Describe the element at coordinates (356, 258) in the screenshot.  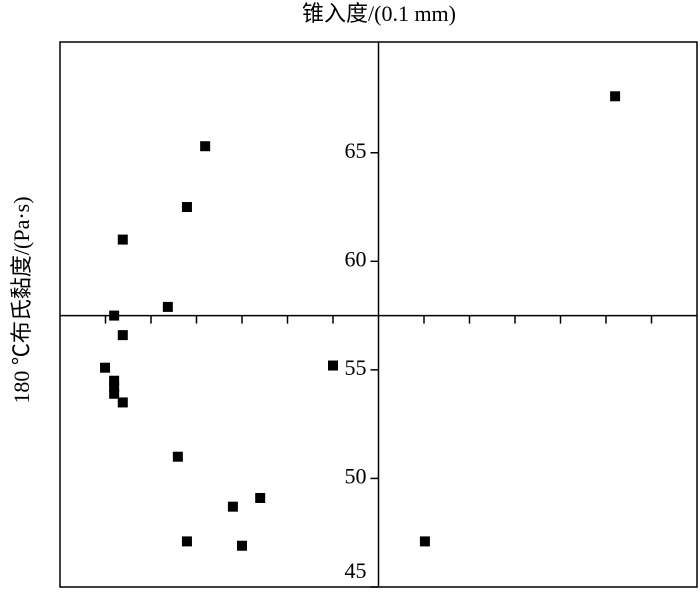
I see `y-tick-label: 60` at that location.